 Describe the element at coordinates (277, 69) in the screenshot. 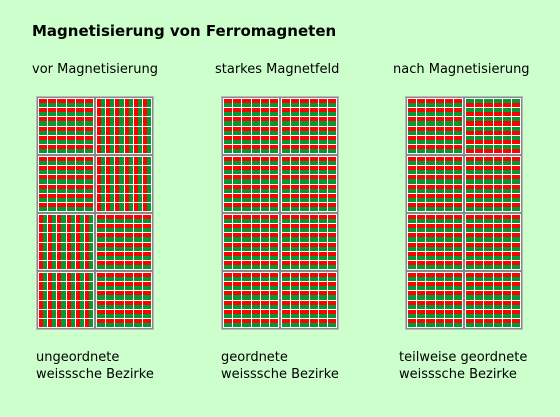

I see `heading-strong-field: starkes Magnetfeld` at that location.